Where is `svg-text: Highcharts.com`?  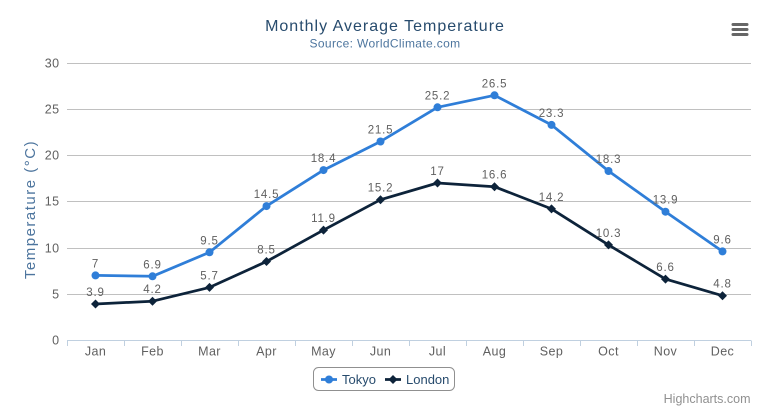
svg-text: Highcharts.com is located at coordinates (707, 399).